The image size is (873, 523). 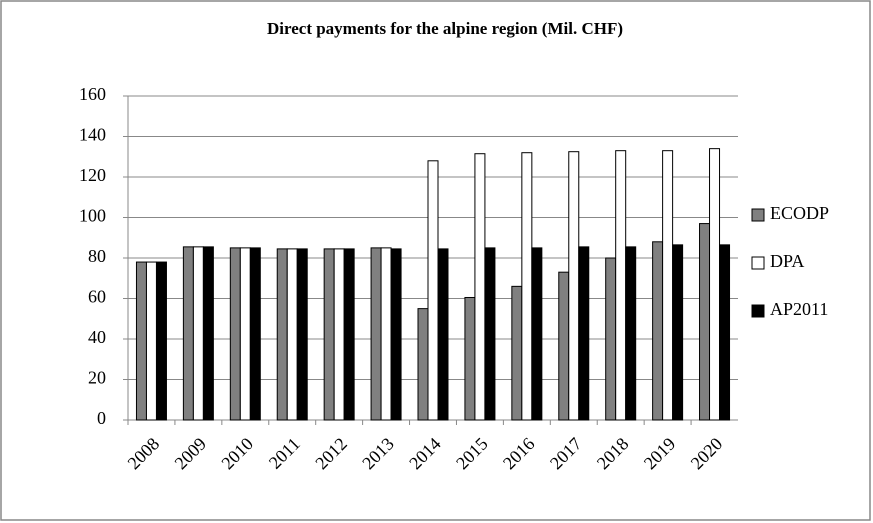 What do you see at coordinates (97, 256) in the screenshot?
I see `y-tick-label: 80` at bounding box center [97, 256].